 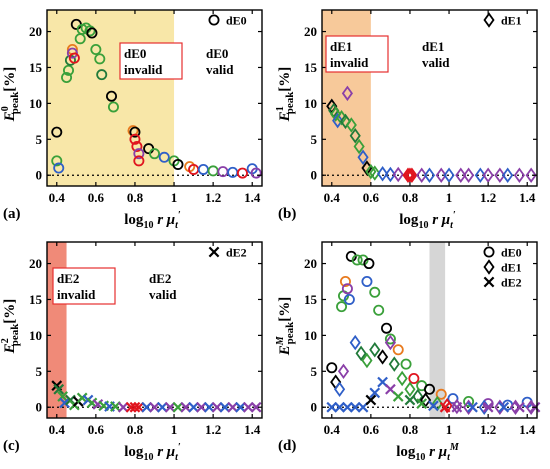 I want to click on x-tick-label: 0.4, so click(x=332, y=197).